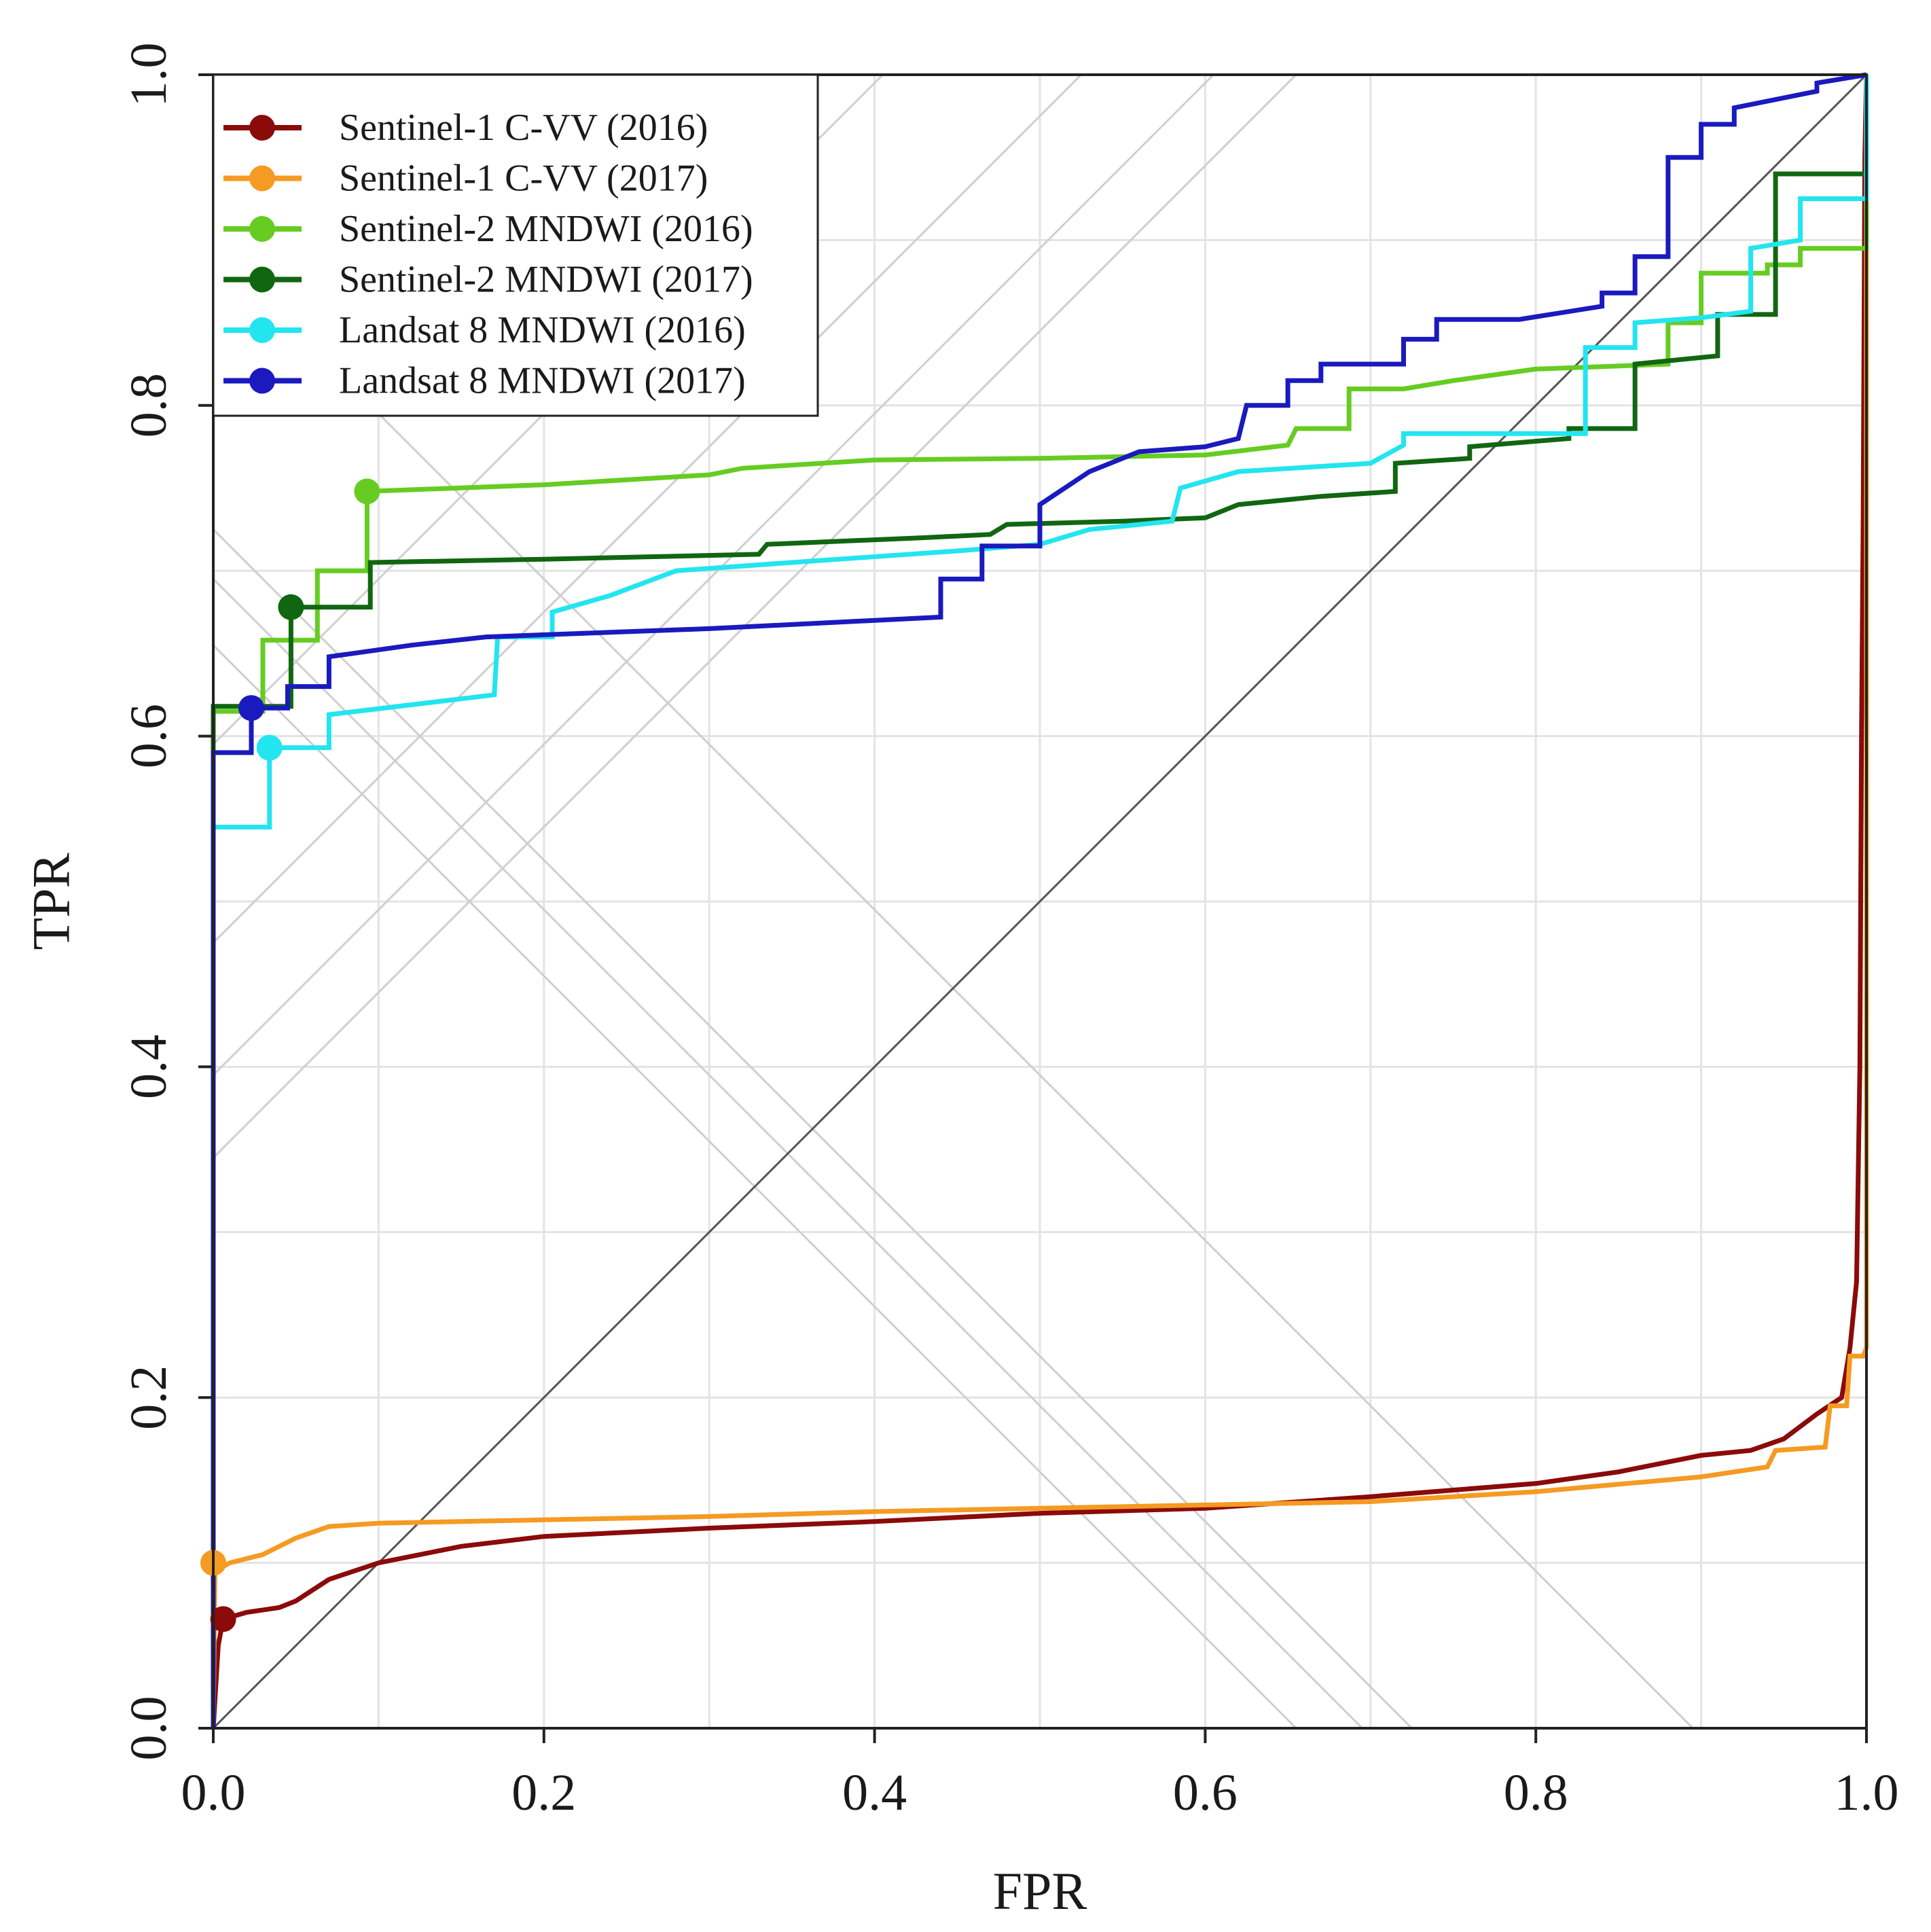  I want to click on y-tick-label: 0.4, so click(148, 1067).